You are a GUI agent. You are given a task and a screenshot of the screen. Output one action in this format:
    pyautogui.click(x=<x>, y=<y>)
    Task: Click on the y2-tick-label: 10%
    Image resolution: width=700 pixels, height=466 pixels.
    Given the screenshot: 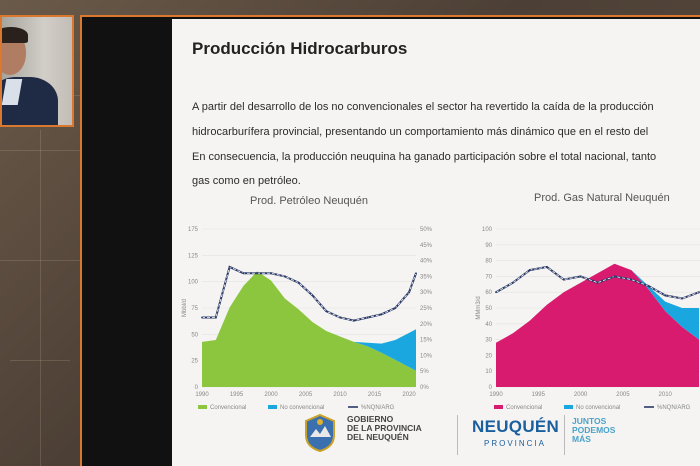 What is the action you would take?
    pyautogui.click(x=426, y=356)
    